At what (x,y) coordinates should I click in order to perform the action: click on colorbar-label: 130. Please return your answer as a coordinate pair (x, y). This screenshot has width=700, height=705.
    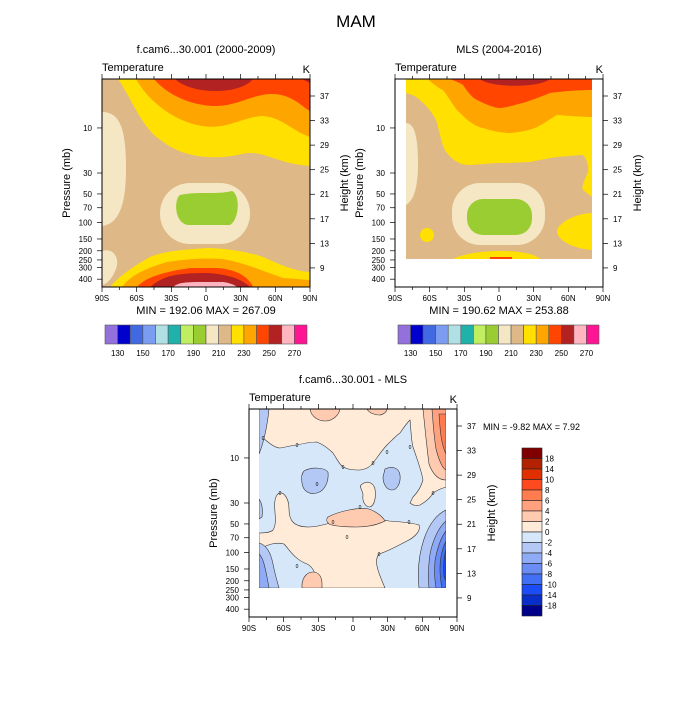
    Looking at the image, I should click on (118, 353).